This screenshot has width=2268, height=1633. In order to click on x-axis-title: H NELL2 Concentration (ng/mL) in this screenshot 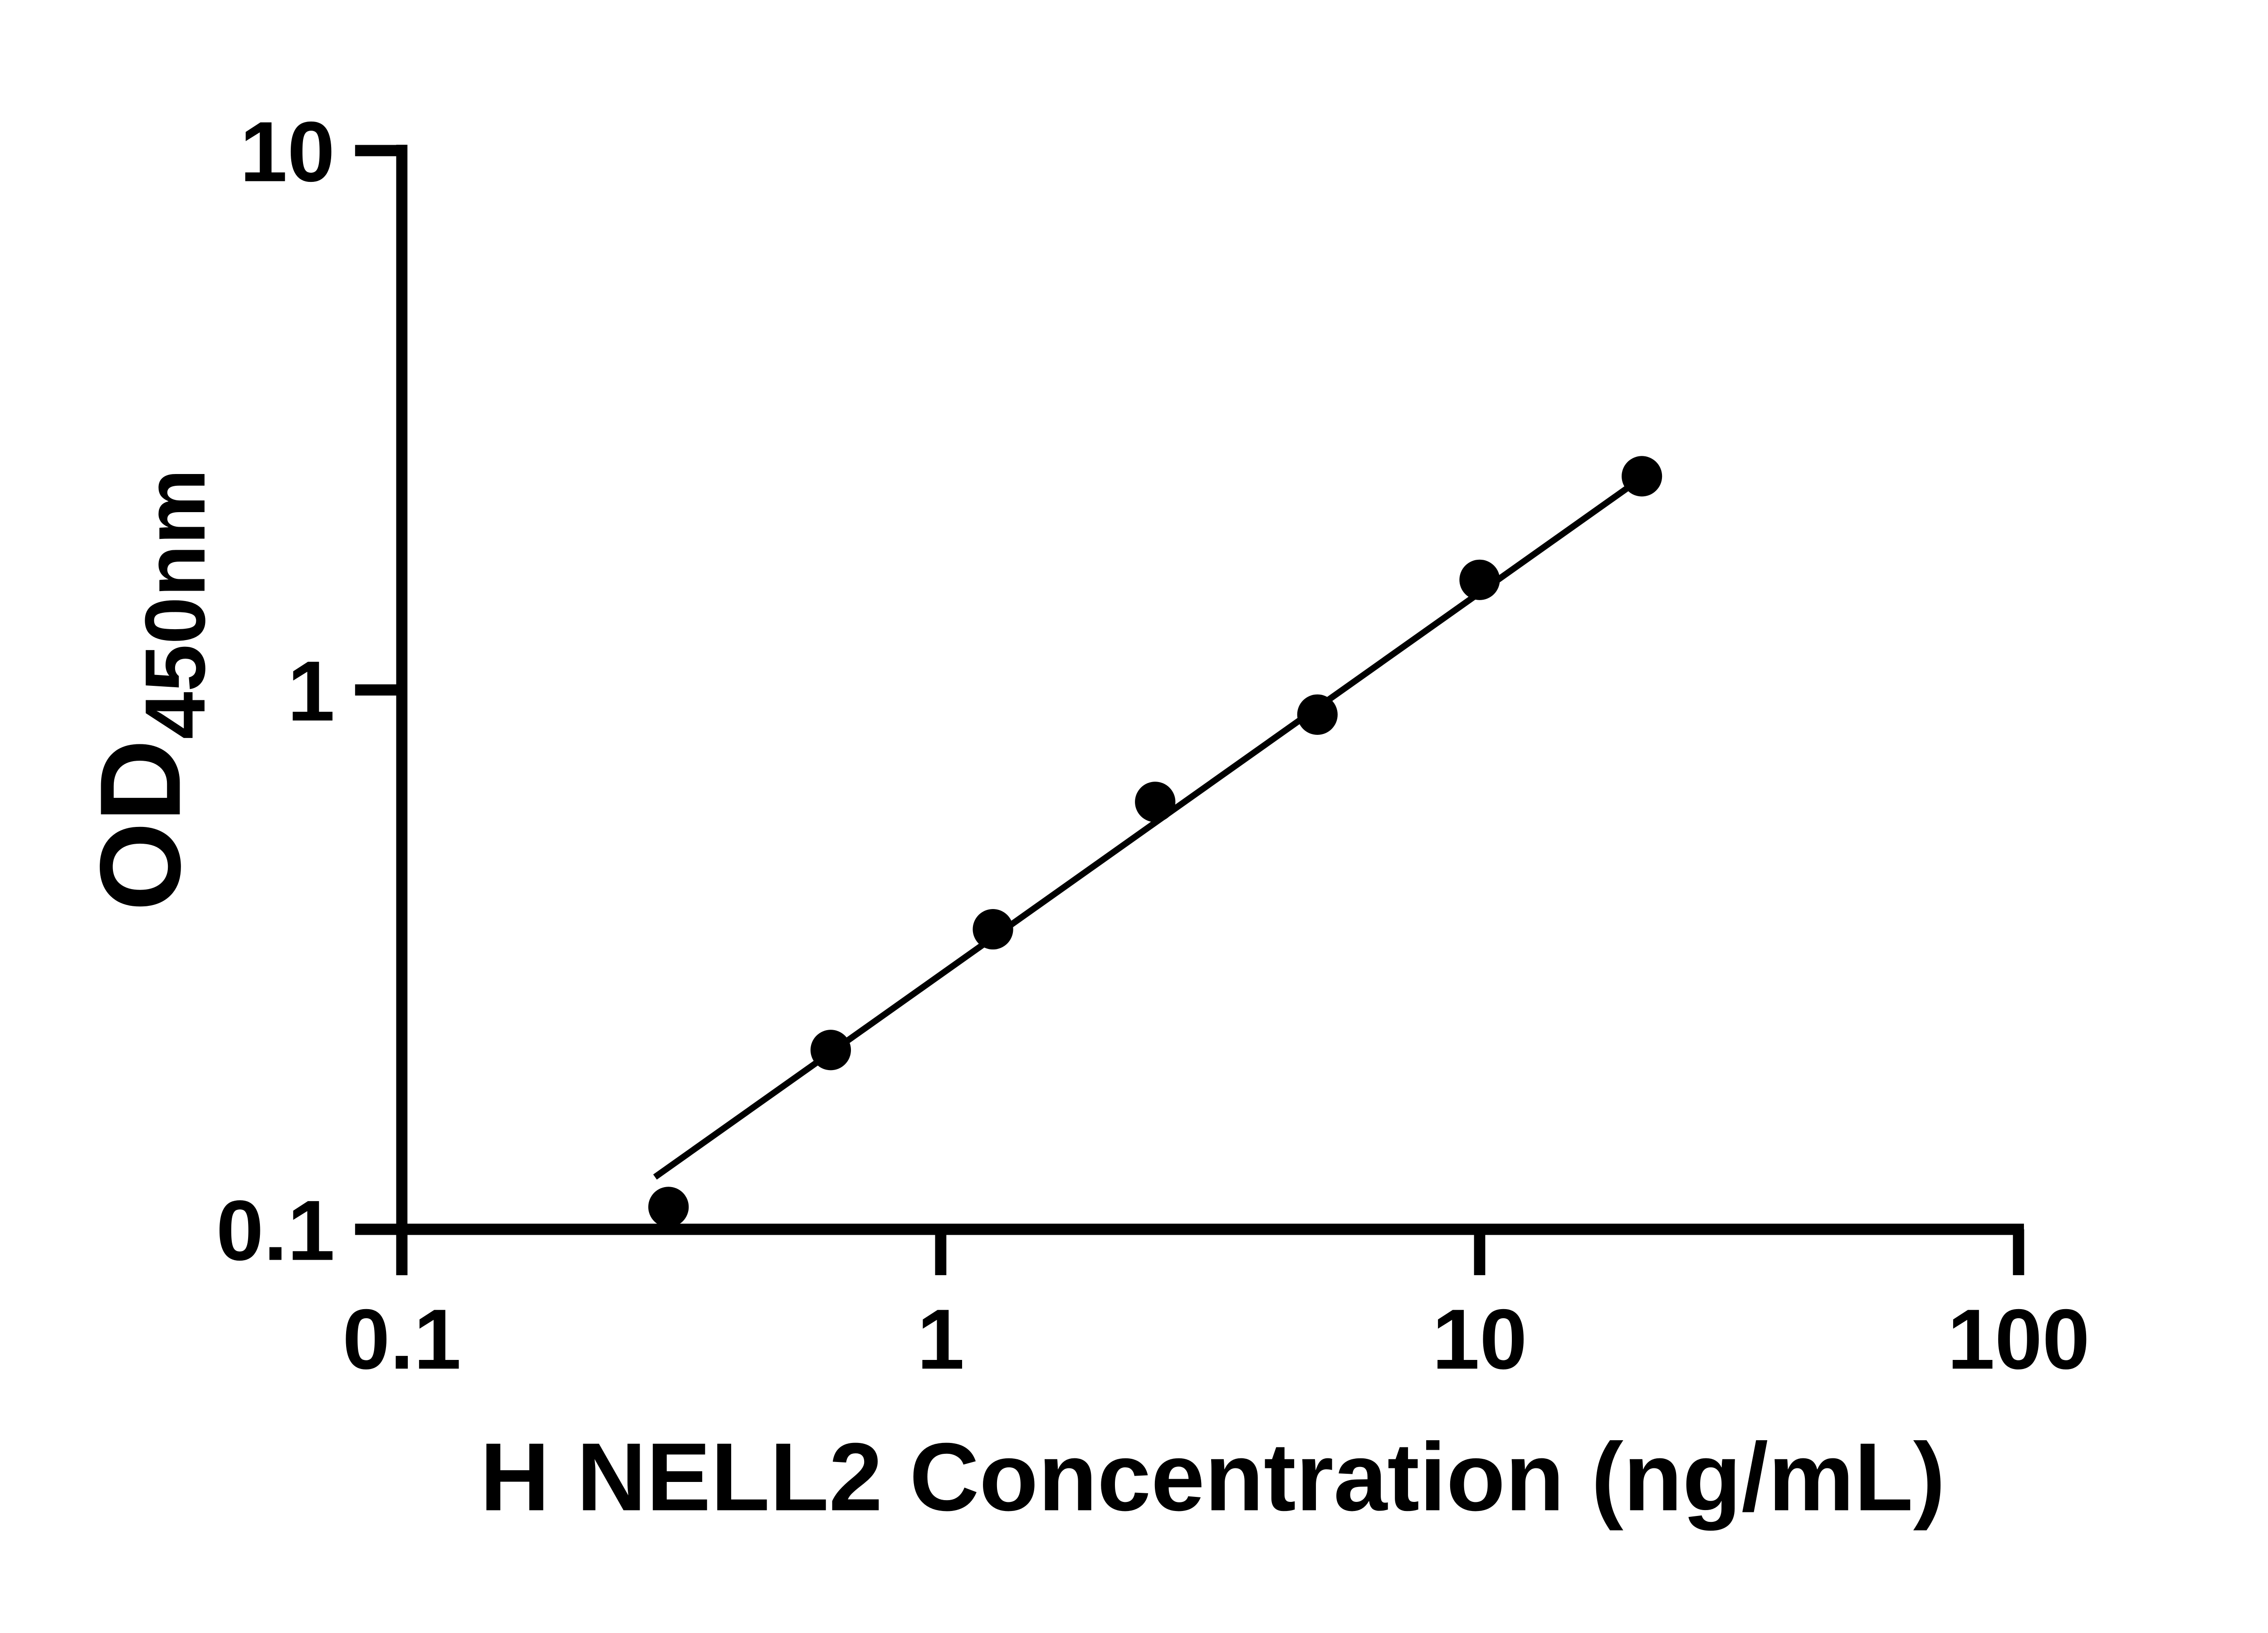, I will do `click(1213, 1477)`.